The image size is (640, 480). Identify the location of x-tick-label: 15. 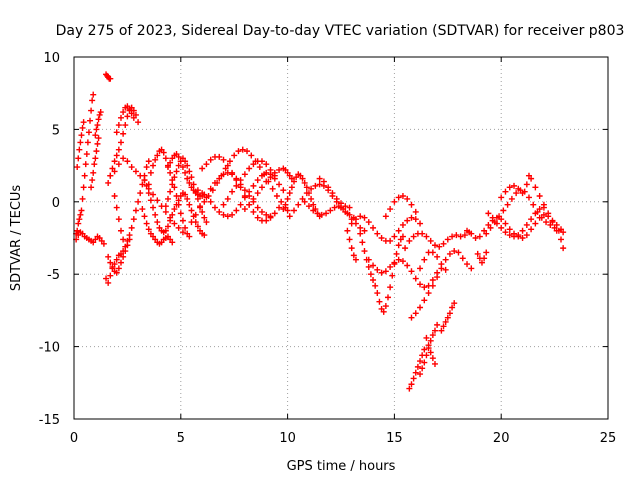
(394, 438).